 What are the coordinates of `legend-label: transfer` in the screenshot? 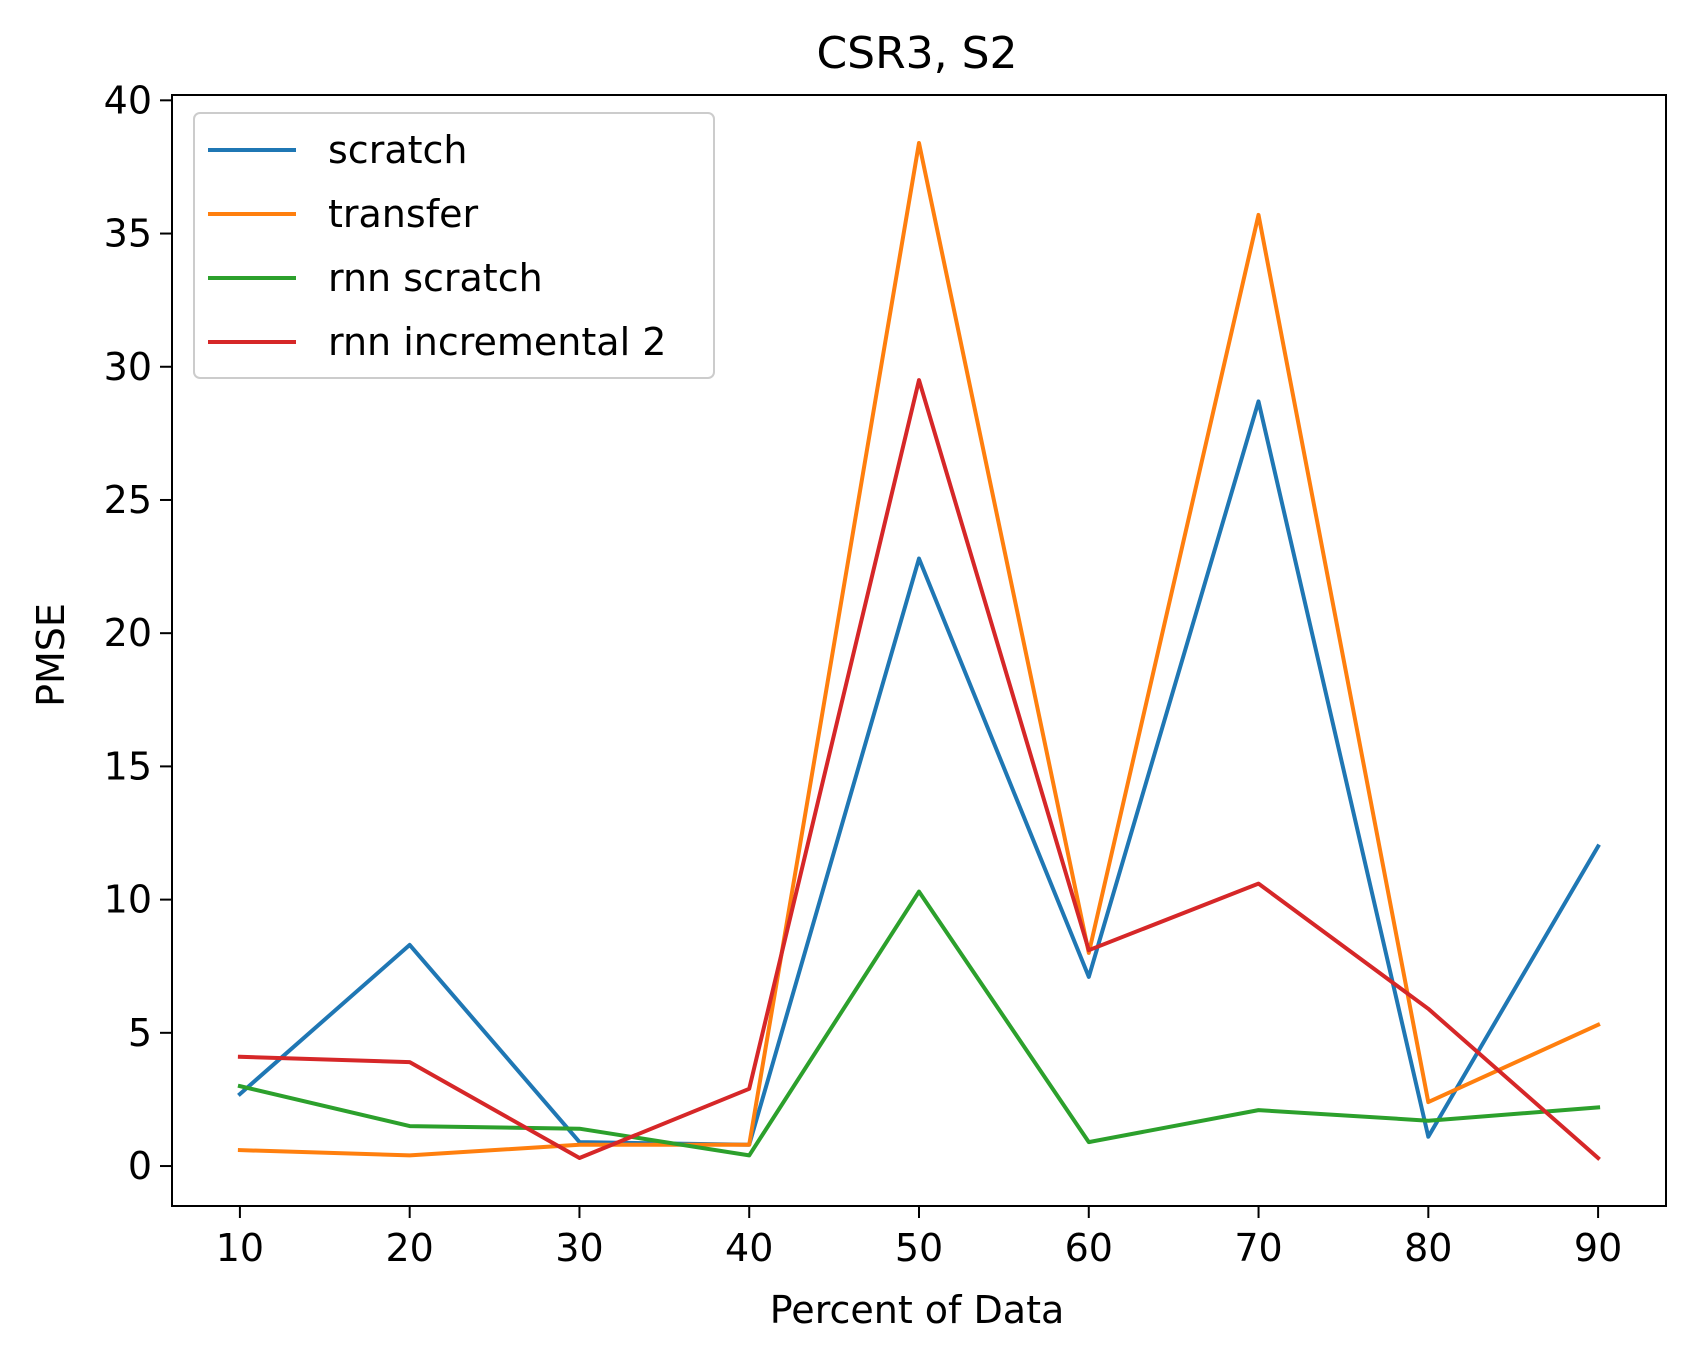 It's located at (403, 214).